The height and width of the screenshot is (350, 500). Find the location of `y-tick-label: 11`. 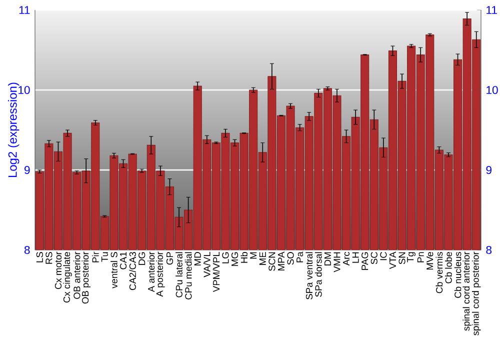

y-tick-label: 11 is located at coordinates (24, 10).